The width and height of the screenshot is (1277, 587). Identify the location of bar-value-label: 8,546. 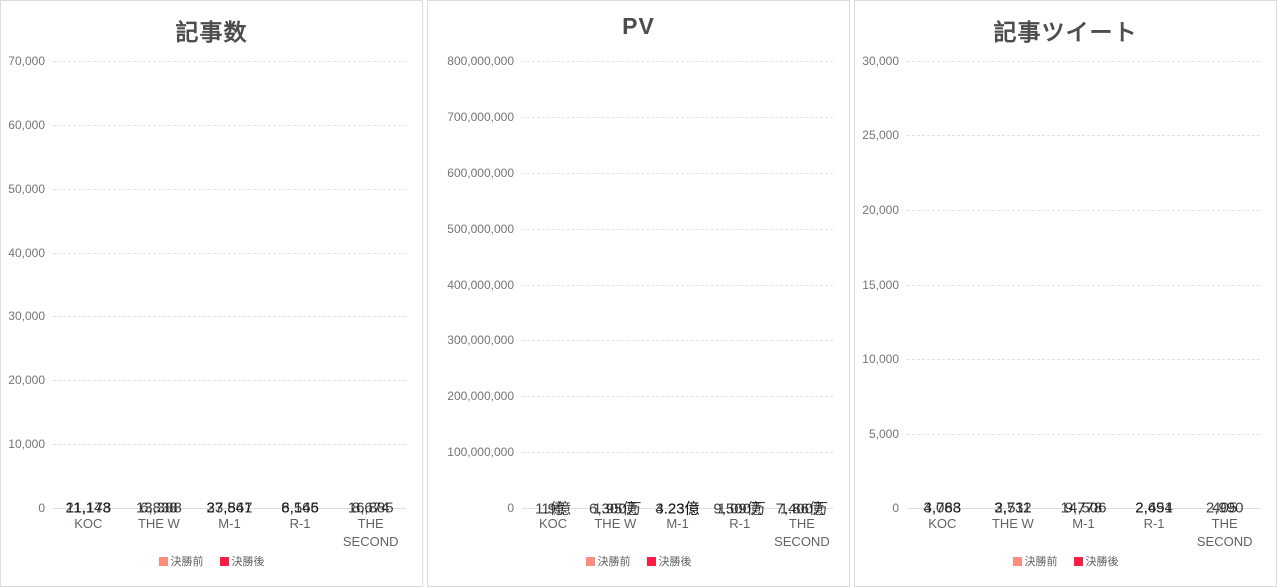
(300, 508).